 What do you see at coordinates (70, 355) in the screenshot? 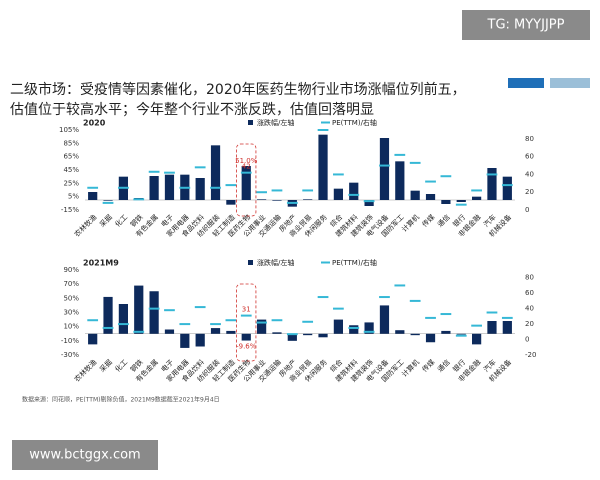
I see `y-tick-label: -30%` at bounding box center [70, 355].